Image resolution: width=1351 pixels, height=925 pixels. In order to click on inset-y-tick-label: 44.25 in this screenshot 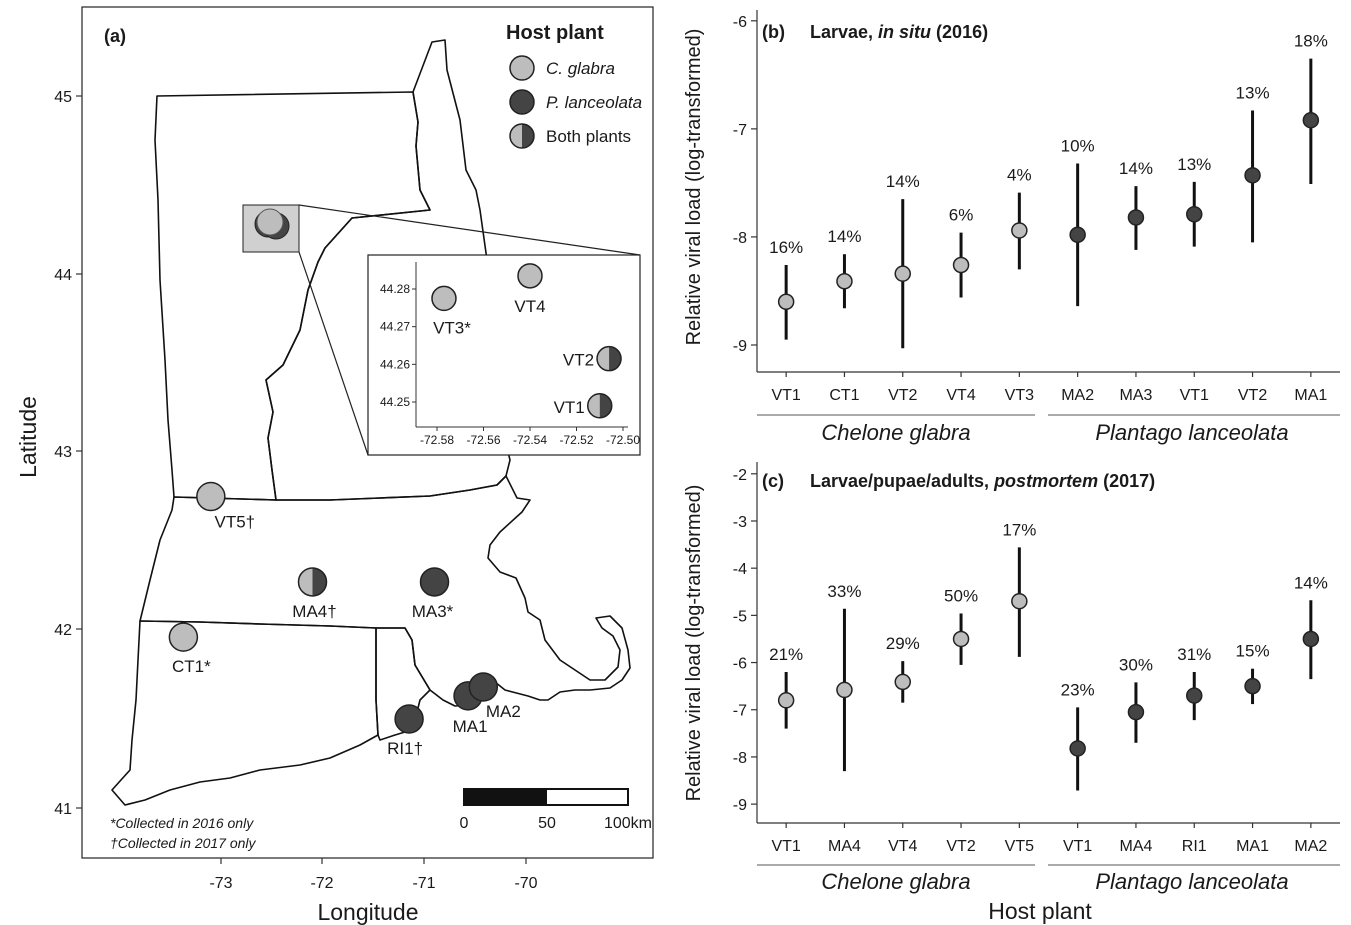, I will do `click(395, 402)`.